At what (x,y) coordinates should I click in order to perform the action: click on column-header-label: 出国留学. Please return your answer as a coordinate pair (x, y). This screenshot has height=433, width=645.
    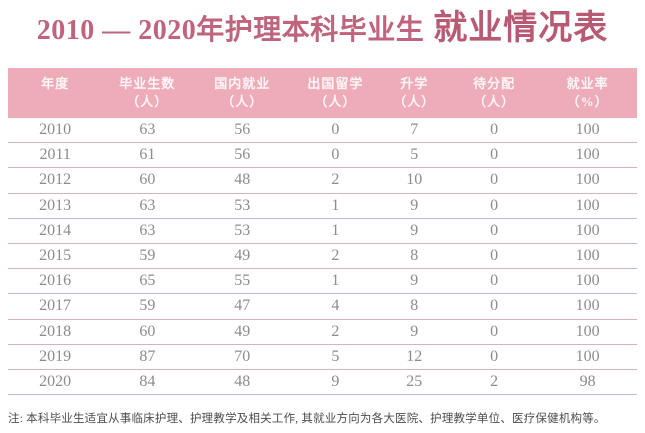
    Looking at the image, I should click on (335, 83).